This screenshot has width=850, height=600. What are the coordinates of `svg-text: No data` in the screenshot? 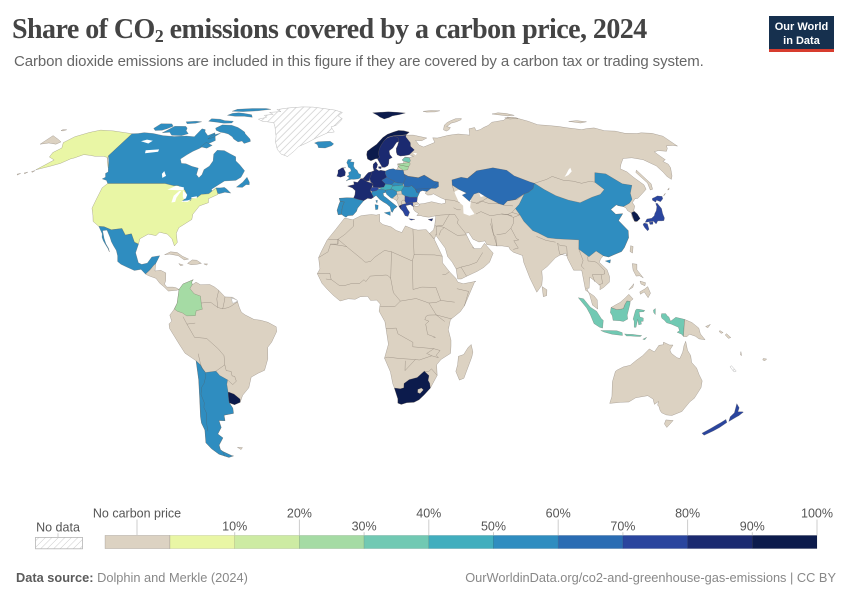 It's located at (58, 528).